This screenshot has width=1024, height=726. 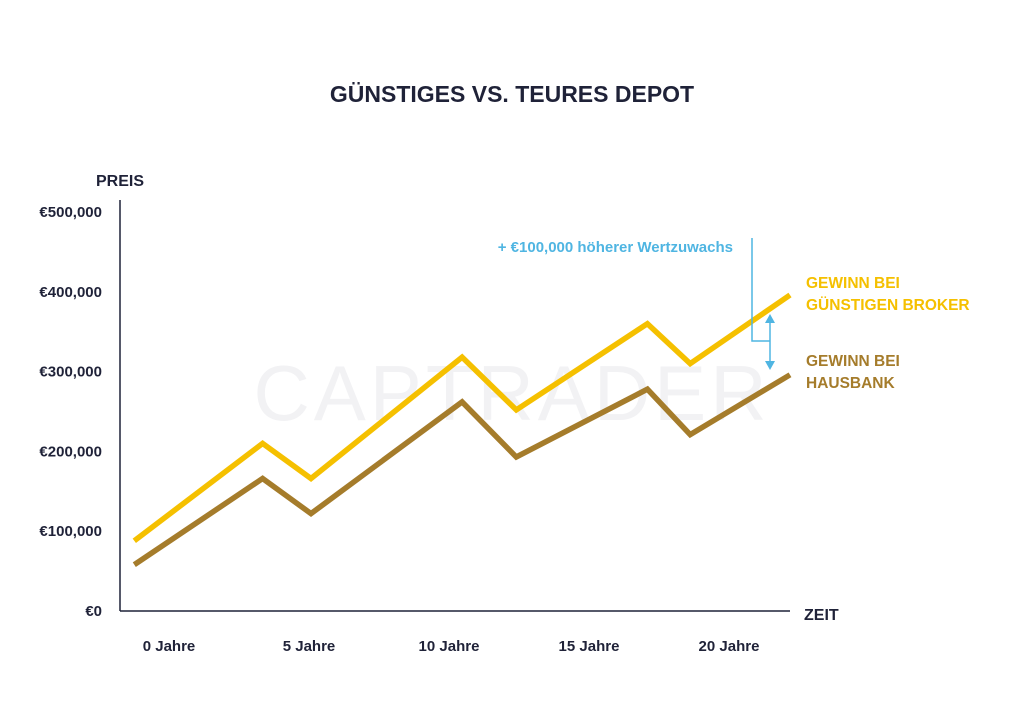 I want to click on annotation-label: + €100,000 höherer Wertzuwachs, so click(x=615, y=247).